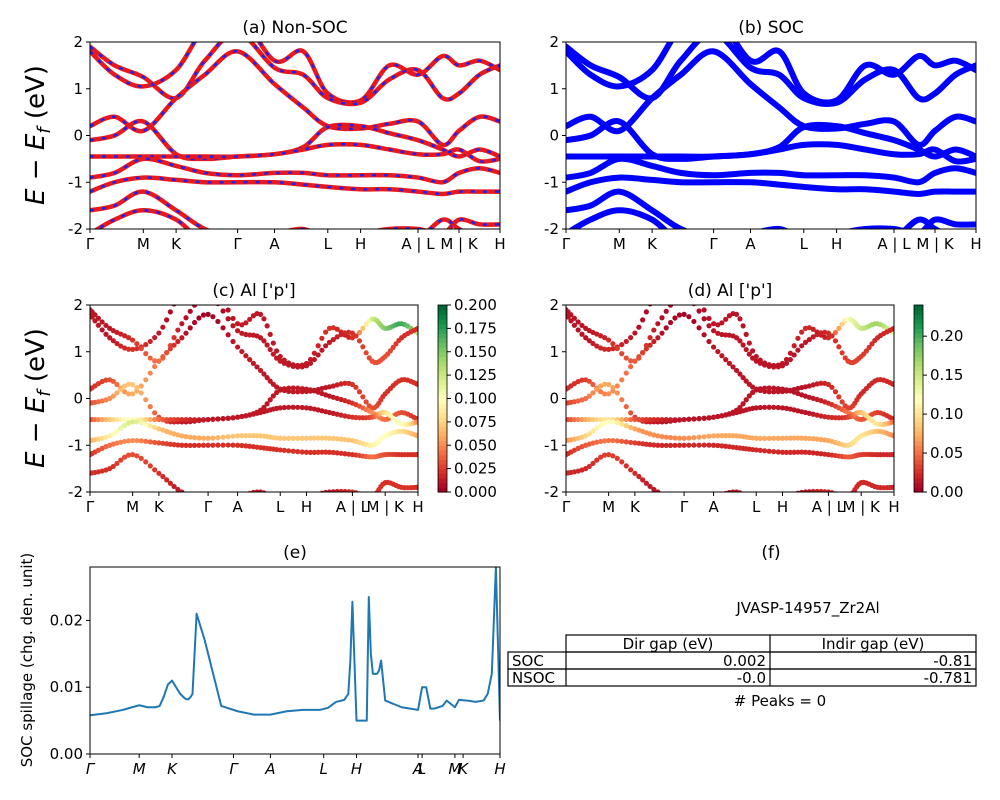 This screenshot has height=800, width=1000. Describe the element at coordinates (873, 644) in the screenshot. I see `table-header-indir: Indir gap (eV)` at that location.